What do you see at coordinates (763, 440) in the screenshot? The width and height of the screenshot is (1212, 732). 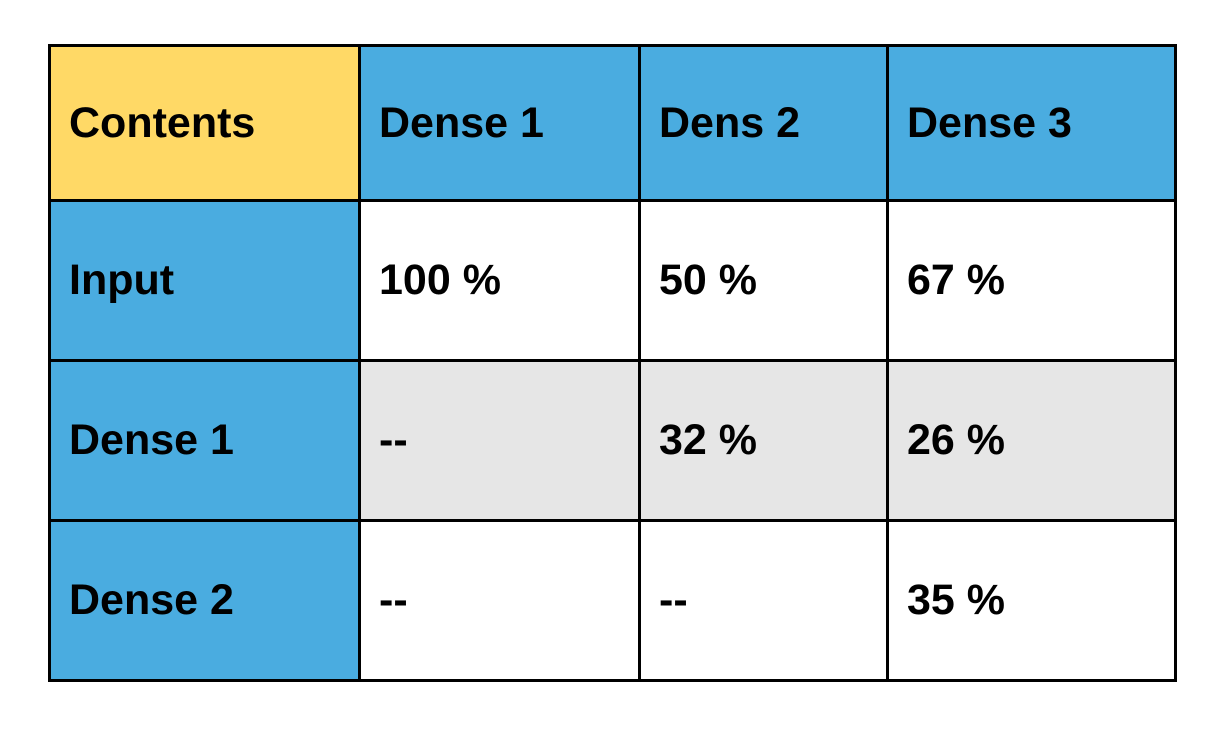 I see `table-cell: 32 %` at bounding box center [763, 440].